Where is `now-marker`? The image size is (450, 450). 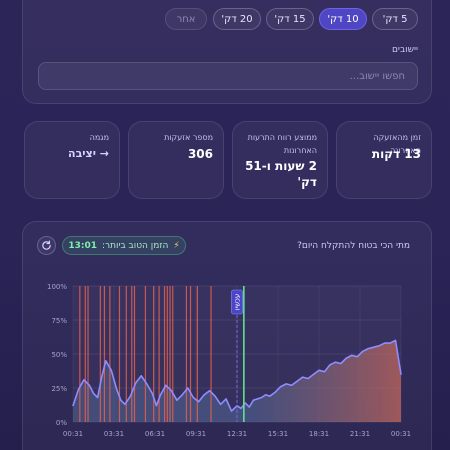 now-marker is located at coordinates (237, 302).